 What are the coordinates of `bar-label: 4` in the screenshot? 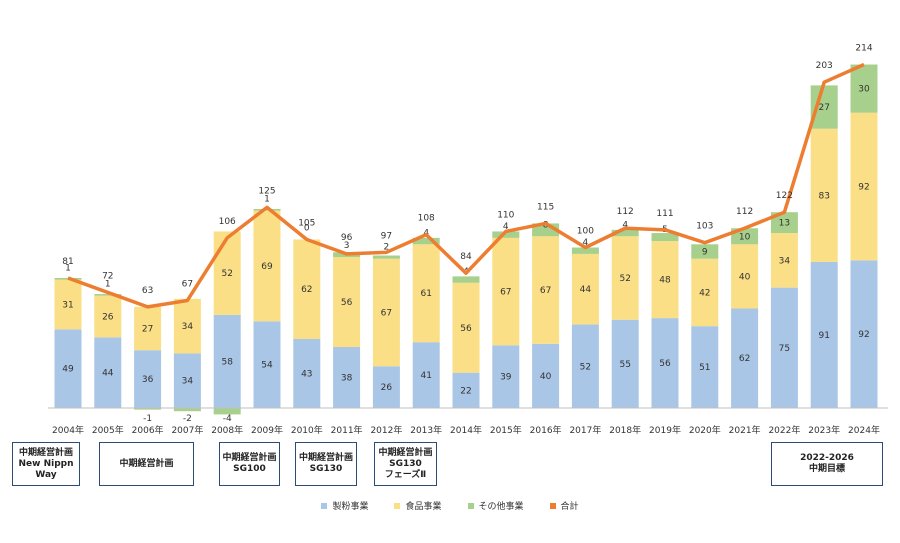 It's located at (506, 227).